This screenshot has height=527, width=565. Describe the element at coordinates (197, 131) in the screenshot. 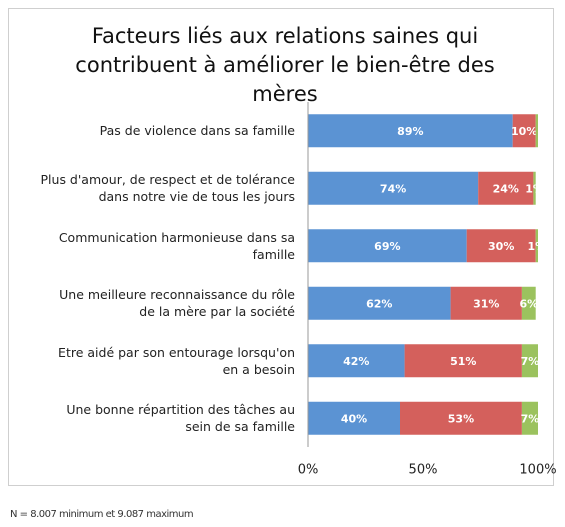

I see `category-label: Pas de violence dans sa famille` at that location.